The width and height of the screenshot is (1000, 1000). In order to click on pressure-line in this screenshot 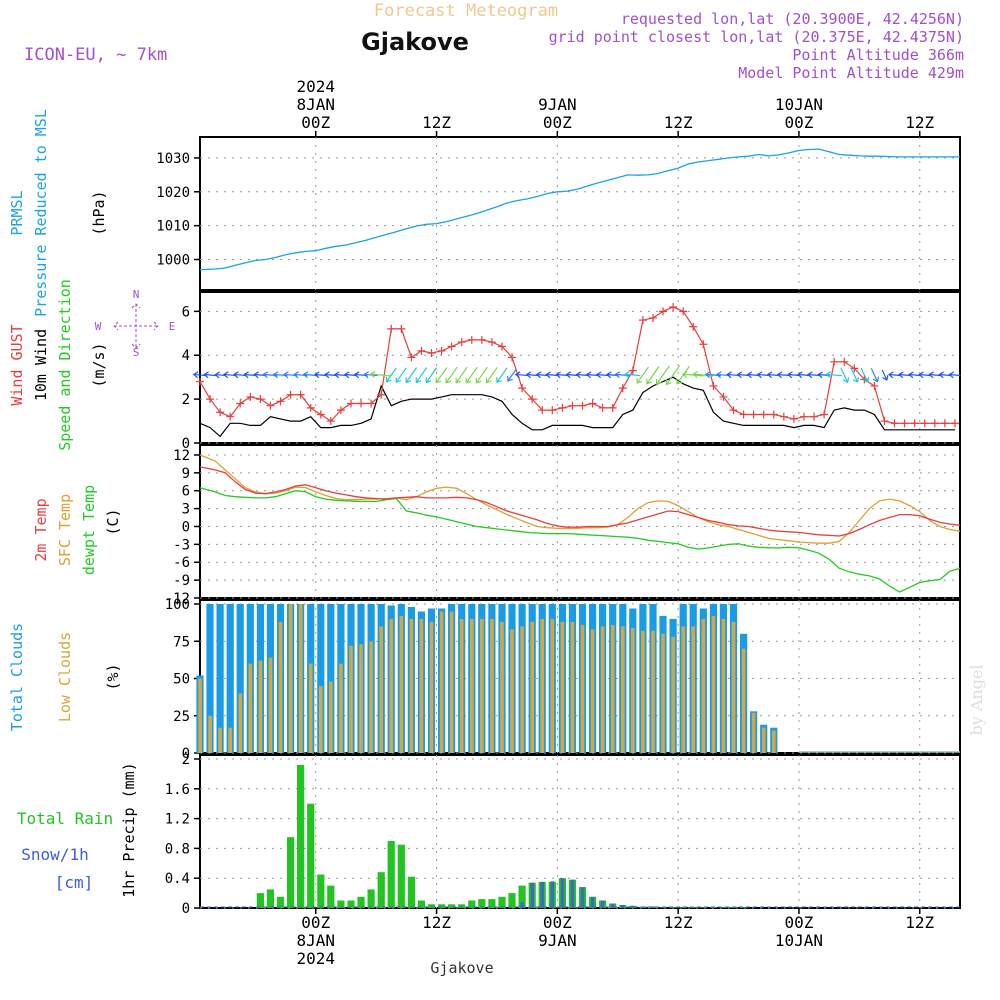, I will do `click(579, 209)`.